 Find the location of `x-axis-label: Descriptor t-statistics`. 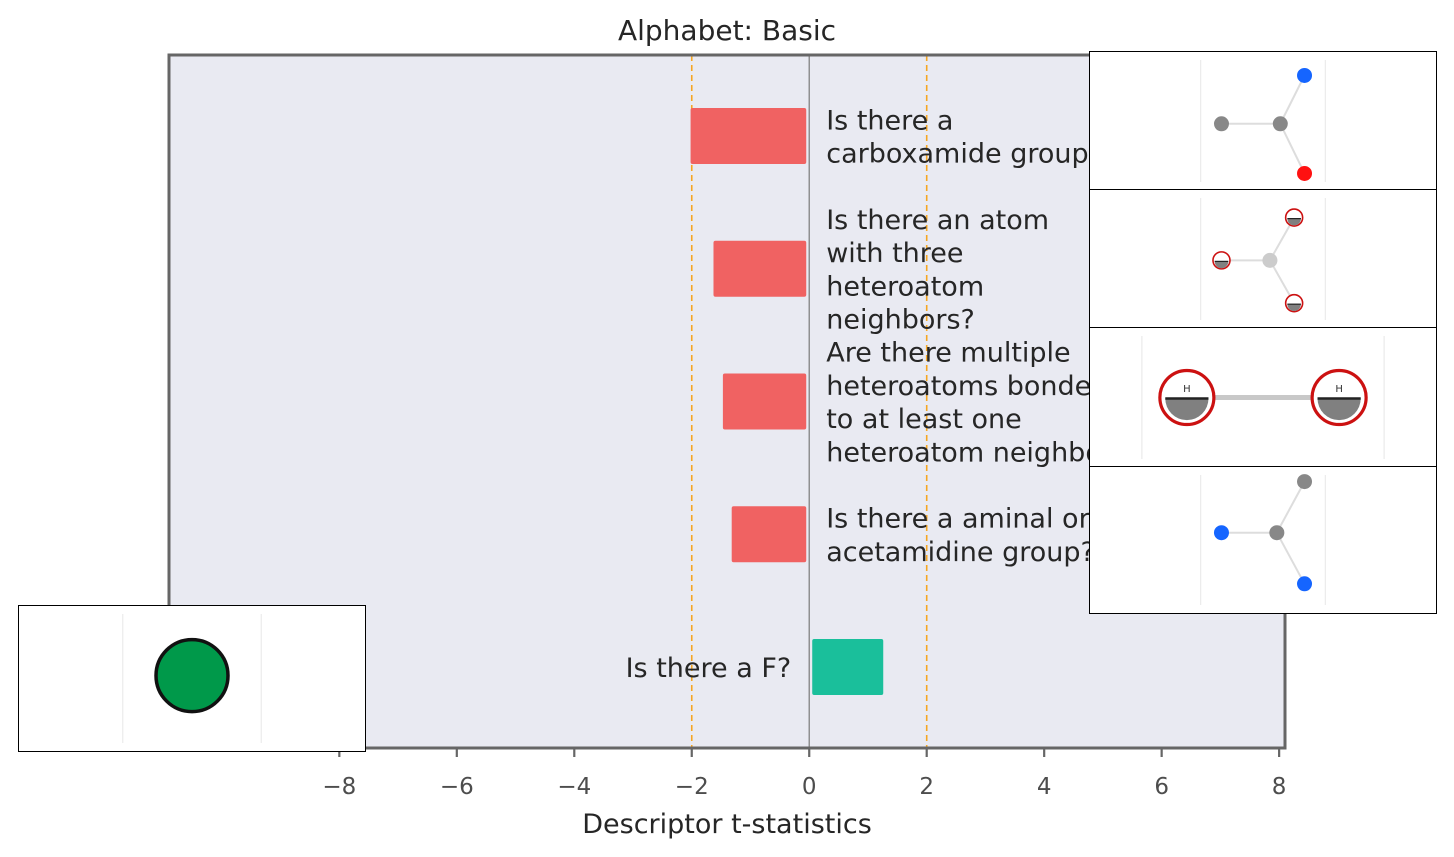

x-axis-label: Descriptor t-statistics is located at coordinates (727, 824).